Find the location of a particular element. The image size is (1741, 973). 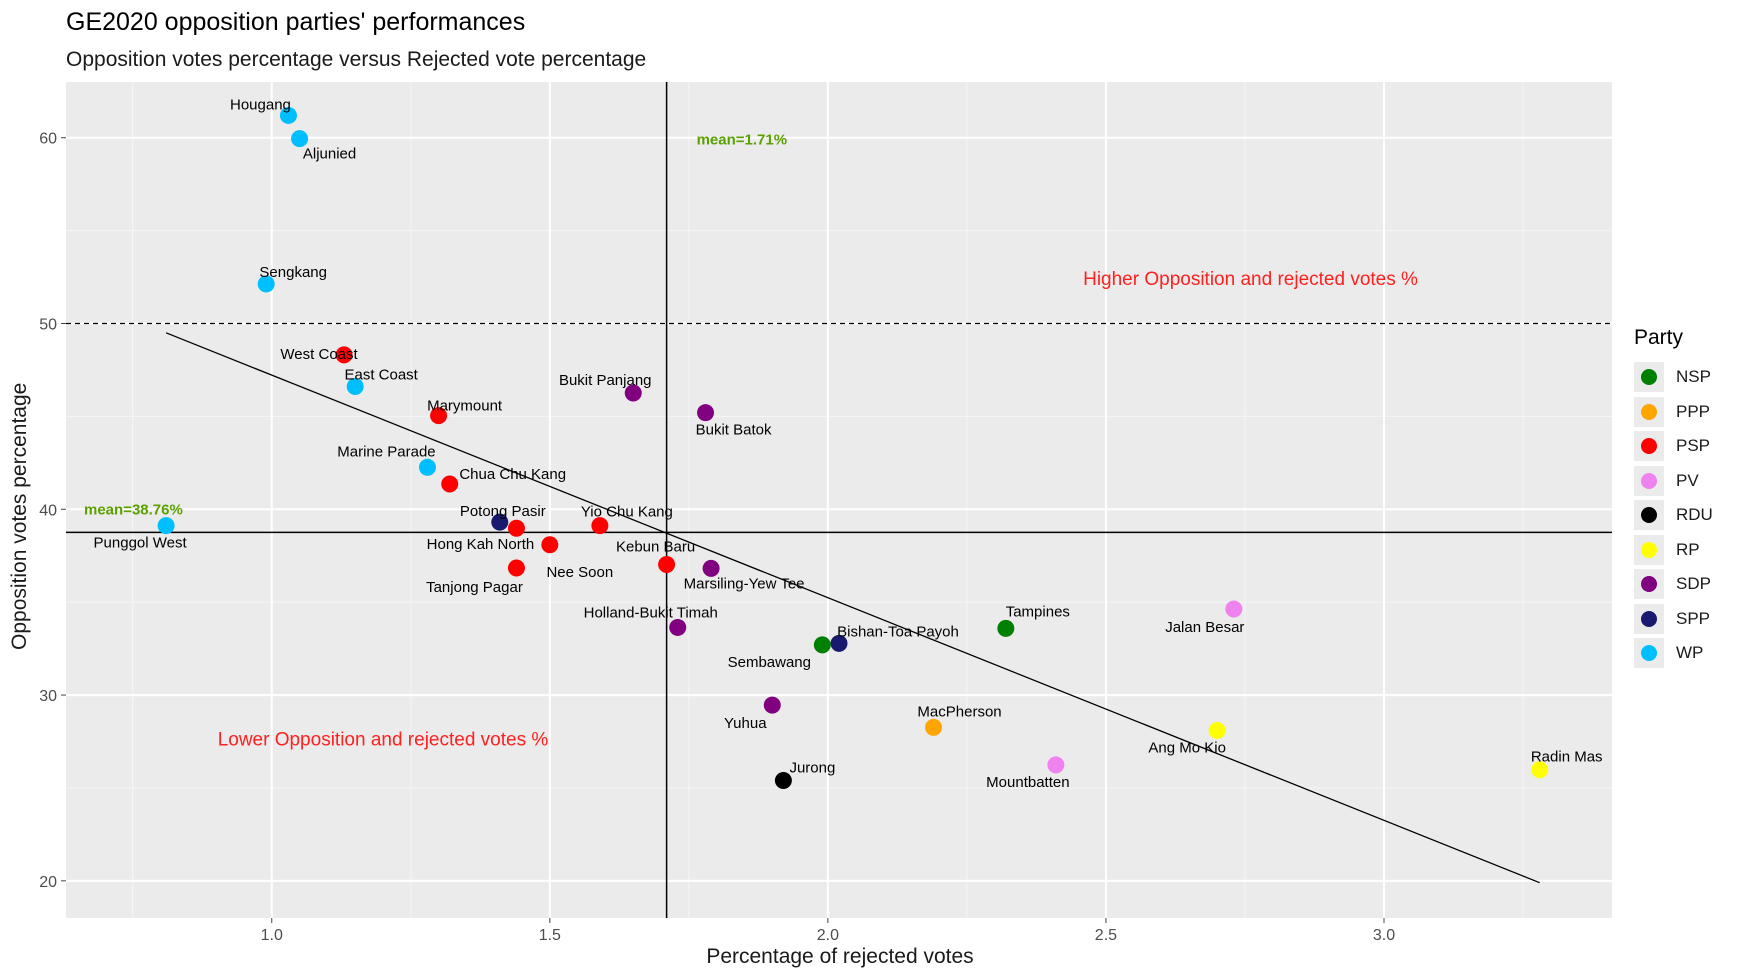

legend-item: PPP is located at coordinates (1673, 412).